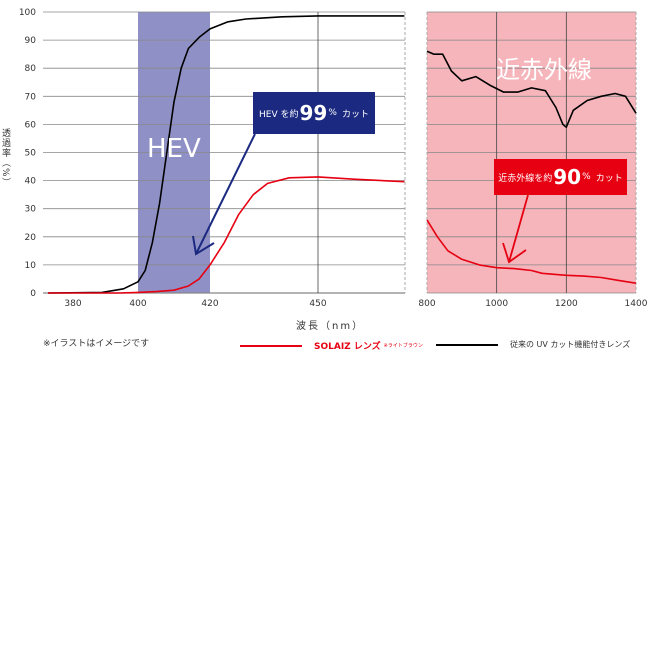 The height and width of the screenshot is (650, 650). What do you see at coordinates (544, 70) in the screenshot?
I see `nir-band-label: 近赤外線` at bounding box center [544, 70].